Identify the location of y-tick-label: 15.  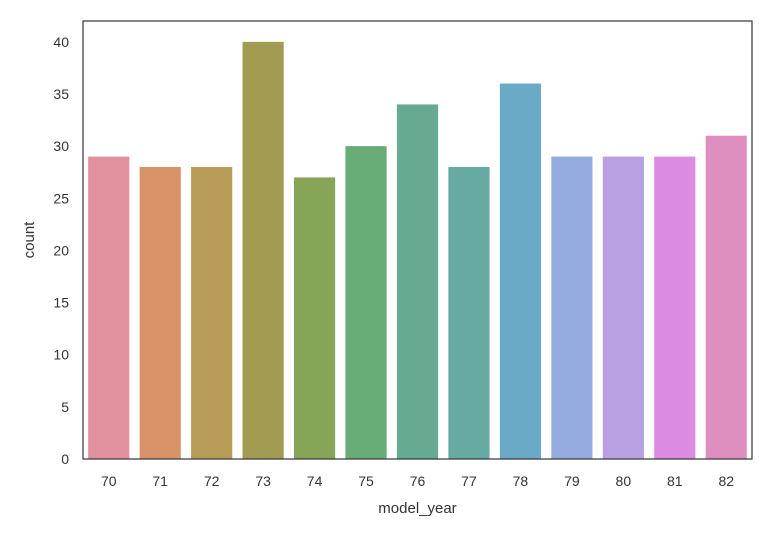
(61, 303).